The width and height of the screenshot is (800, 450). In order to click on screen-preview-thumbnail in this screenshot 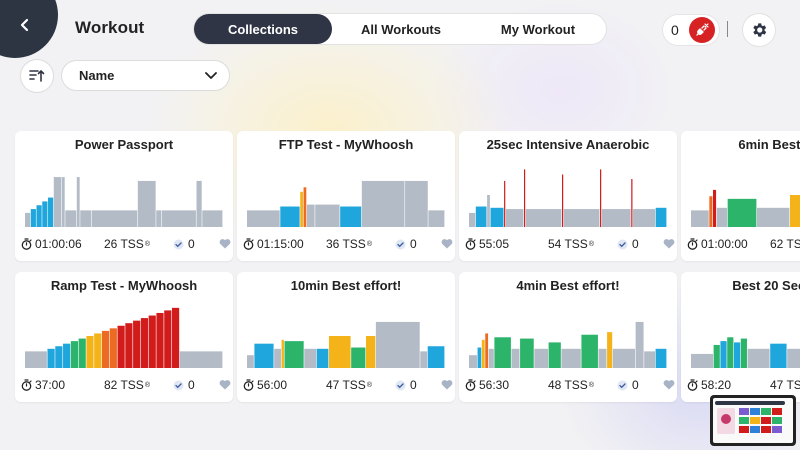, I will do `click(753, 420)`.